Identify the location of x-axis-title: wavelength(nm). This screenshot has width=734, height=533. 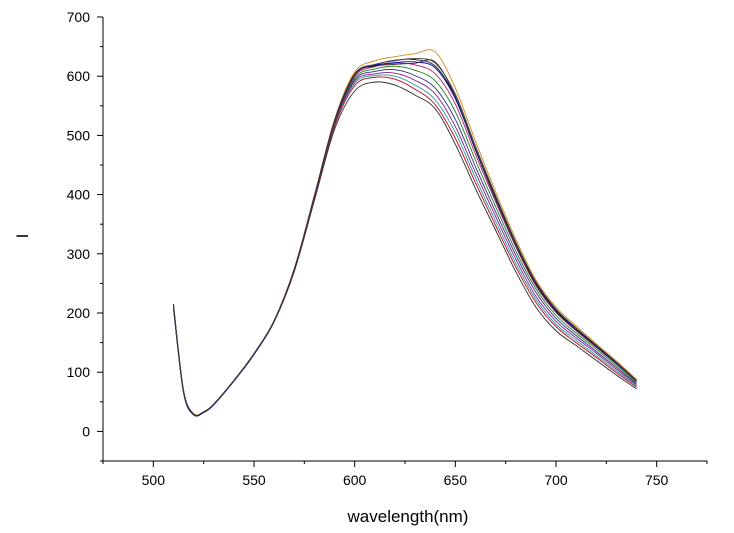
(408, 516).